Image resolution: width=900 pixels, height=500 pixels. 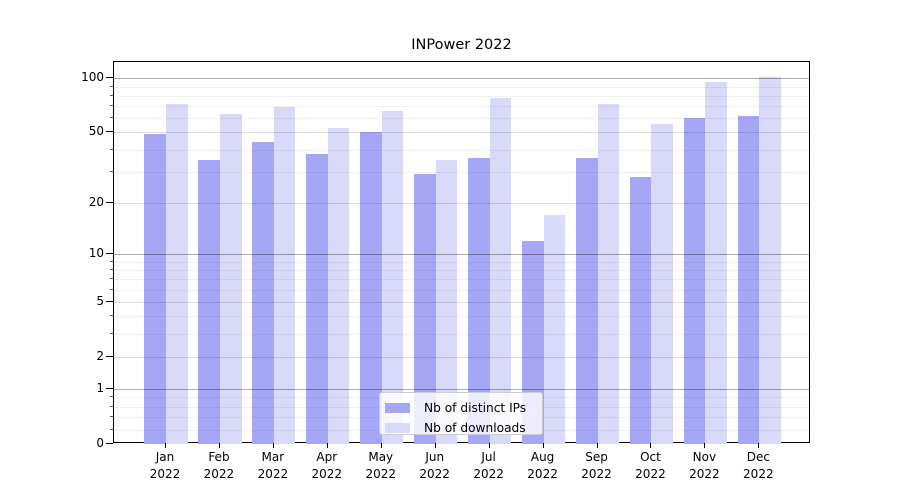 I want to click on x-tick-label-month: Sep, so click(x=596, y=457).